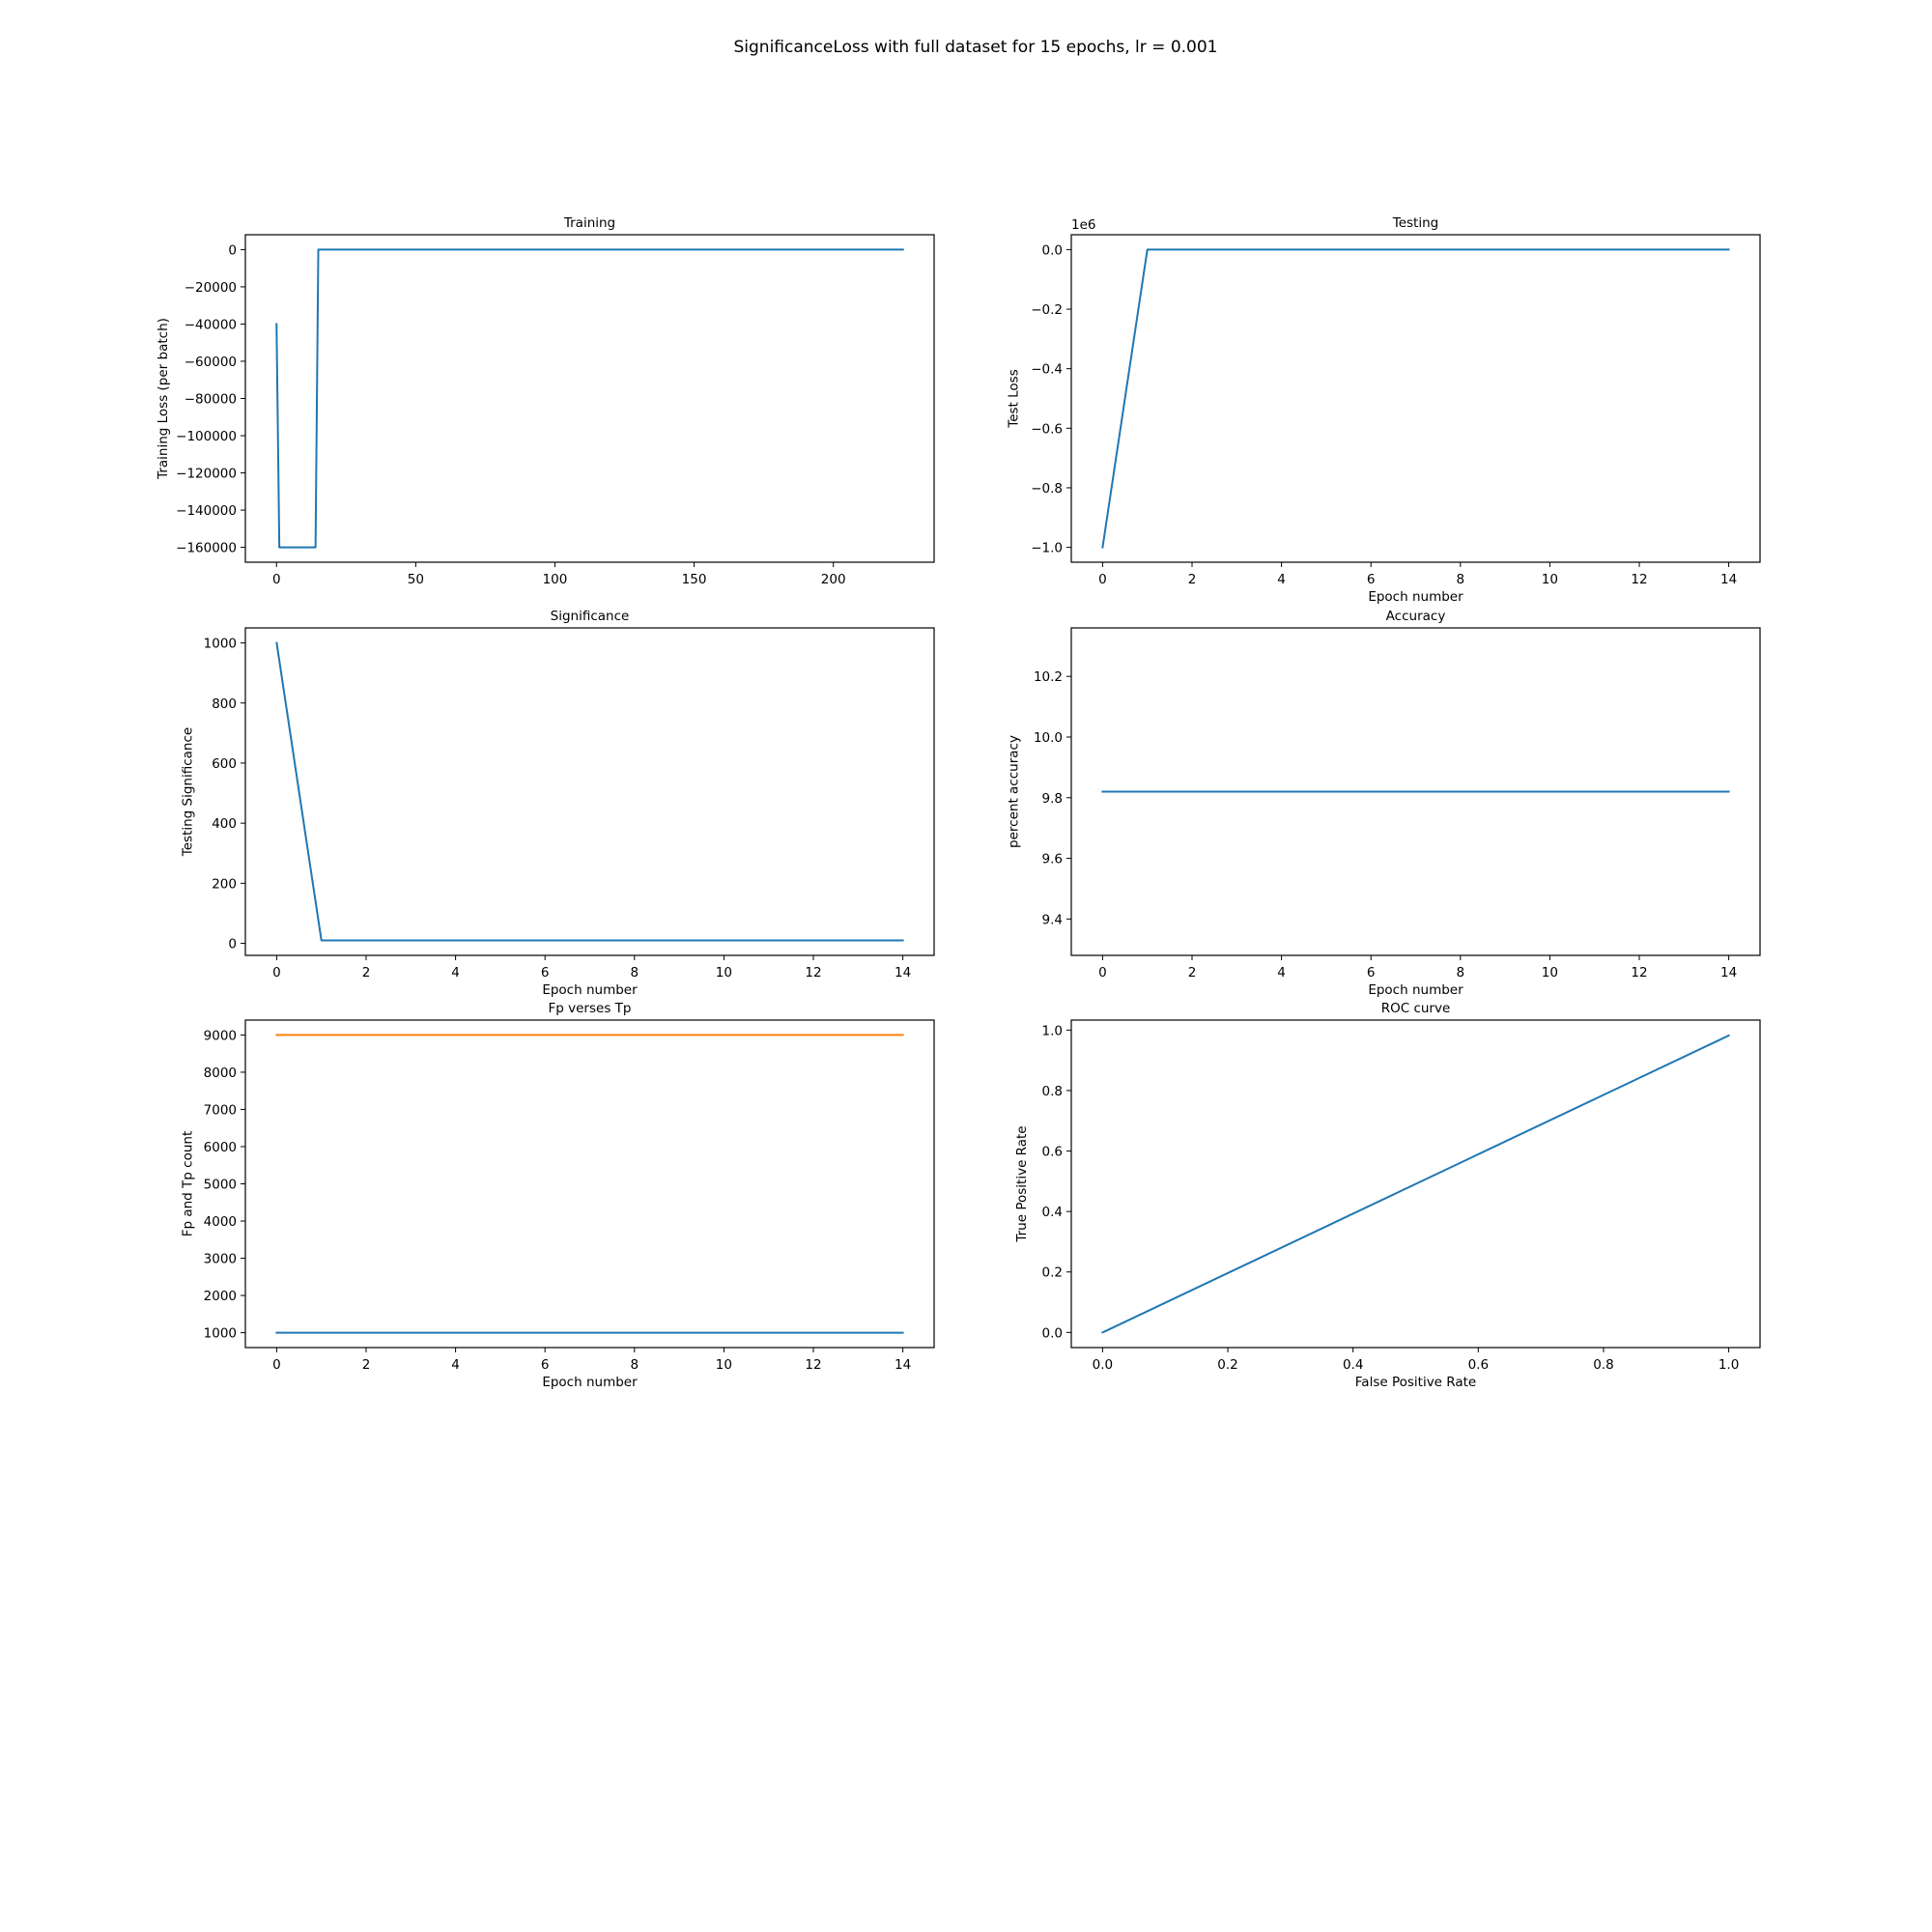 The width and height of the screenshot is (1932, 1932). What do you see at coordinates (545, 1365) in the screenshot?
I see `fp_tp-x-tick-label: 6` at bounding box center [545, 1365].